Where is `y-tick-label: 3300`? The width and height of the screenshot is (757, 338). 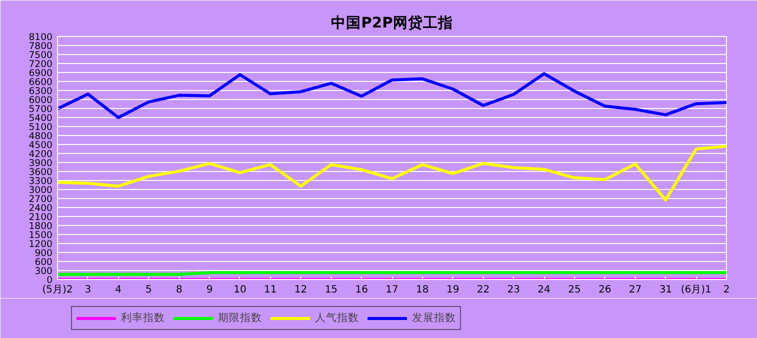 y-tick-label: 3300 is located at coordinates (40, 181).